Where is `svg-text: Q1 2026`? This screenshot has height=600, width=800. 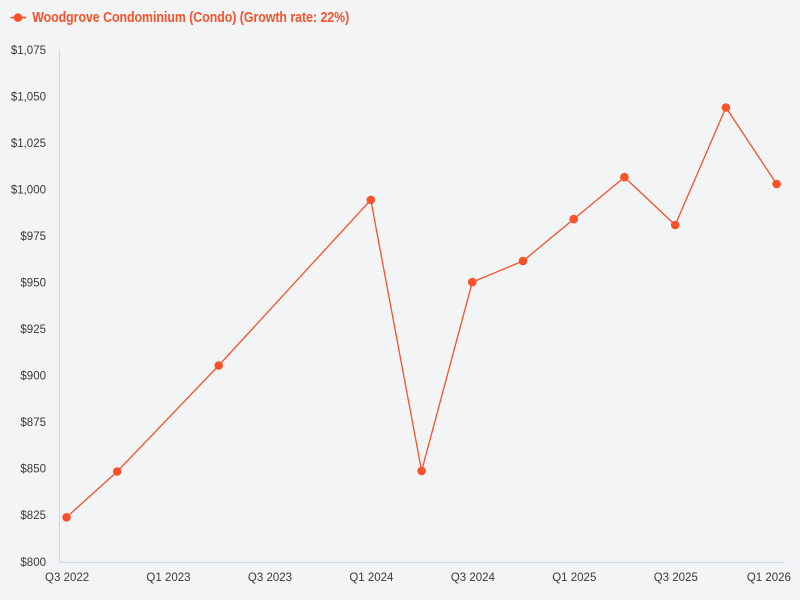
svg-text: Q1 2026 is located at coordinates (769, 578).